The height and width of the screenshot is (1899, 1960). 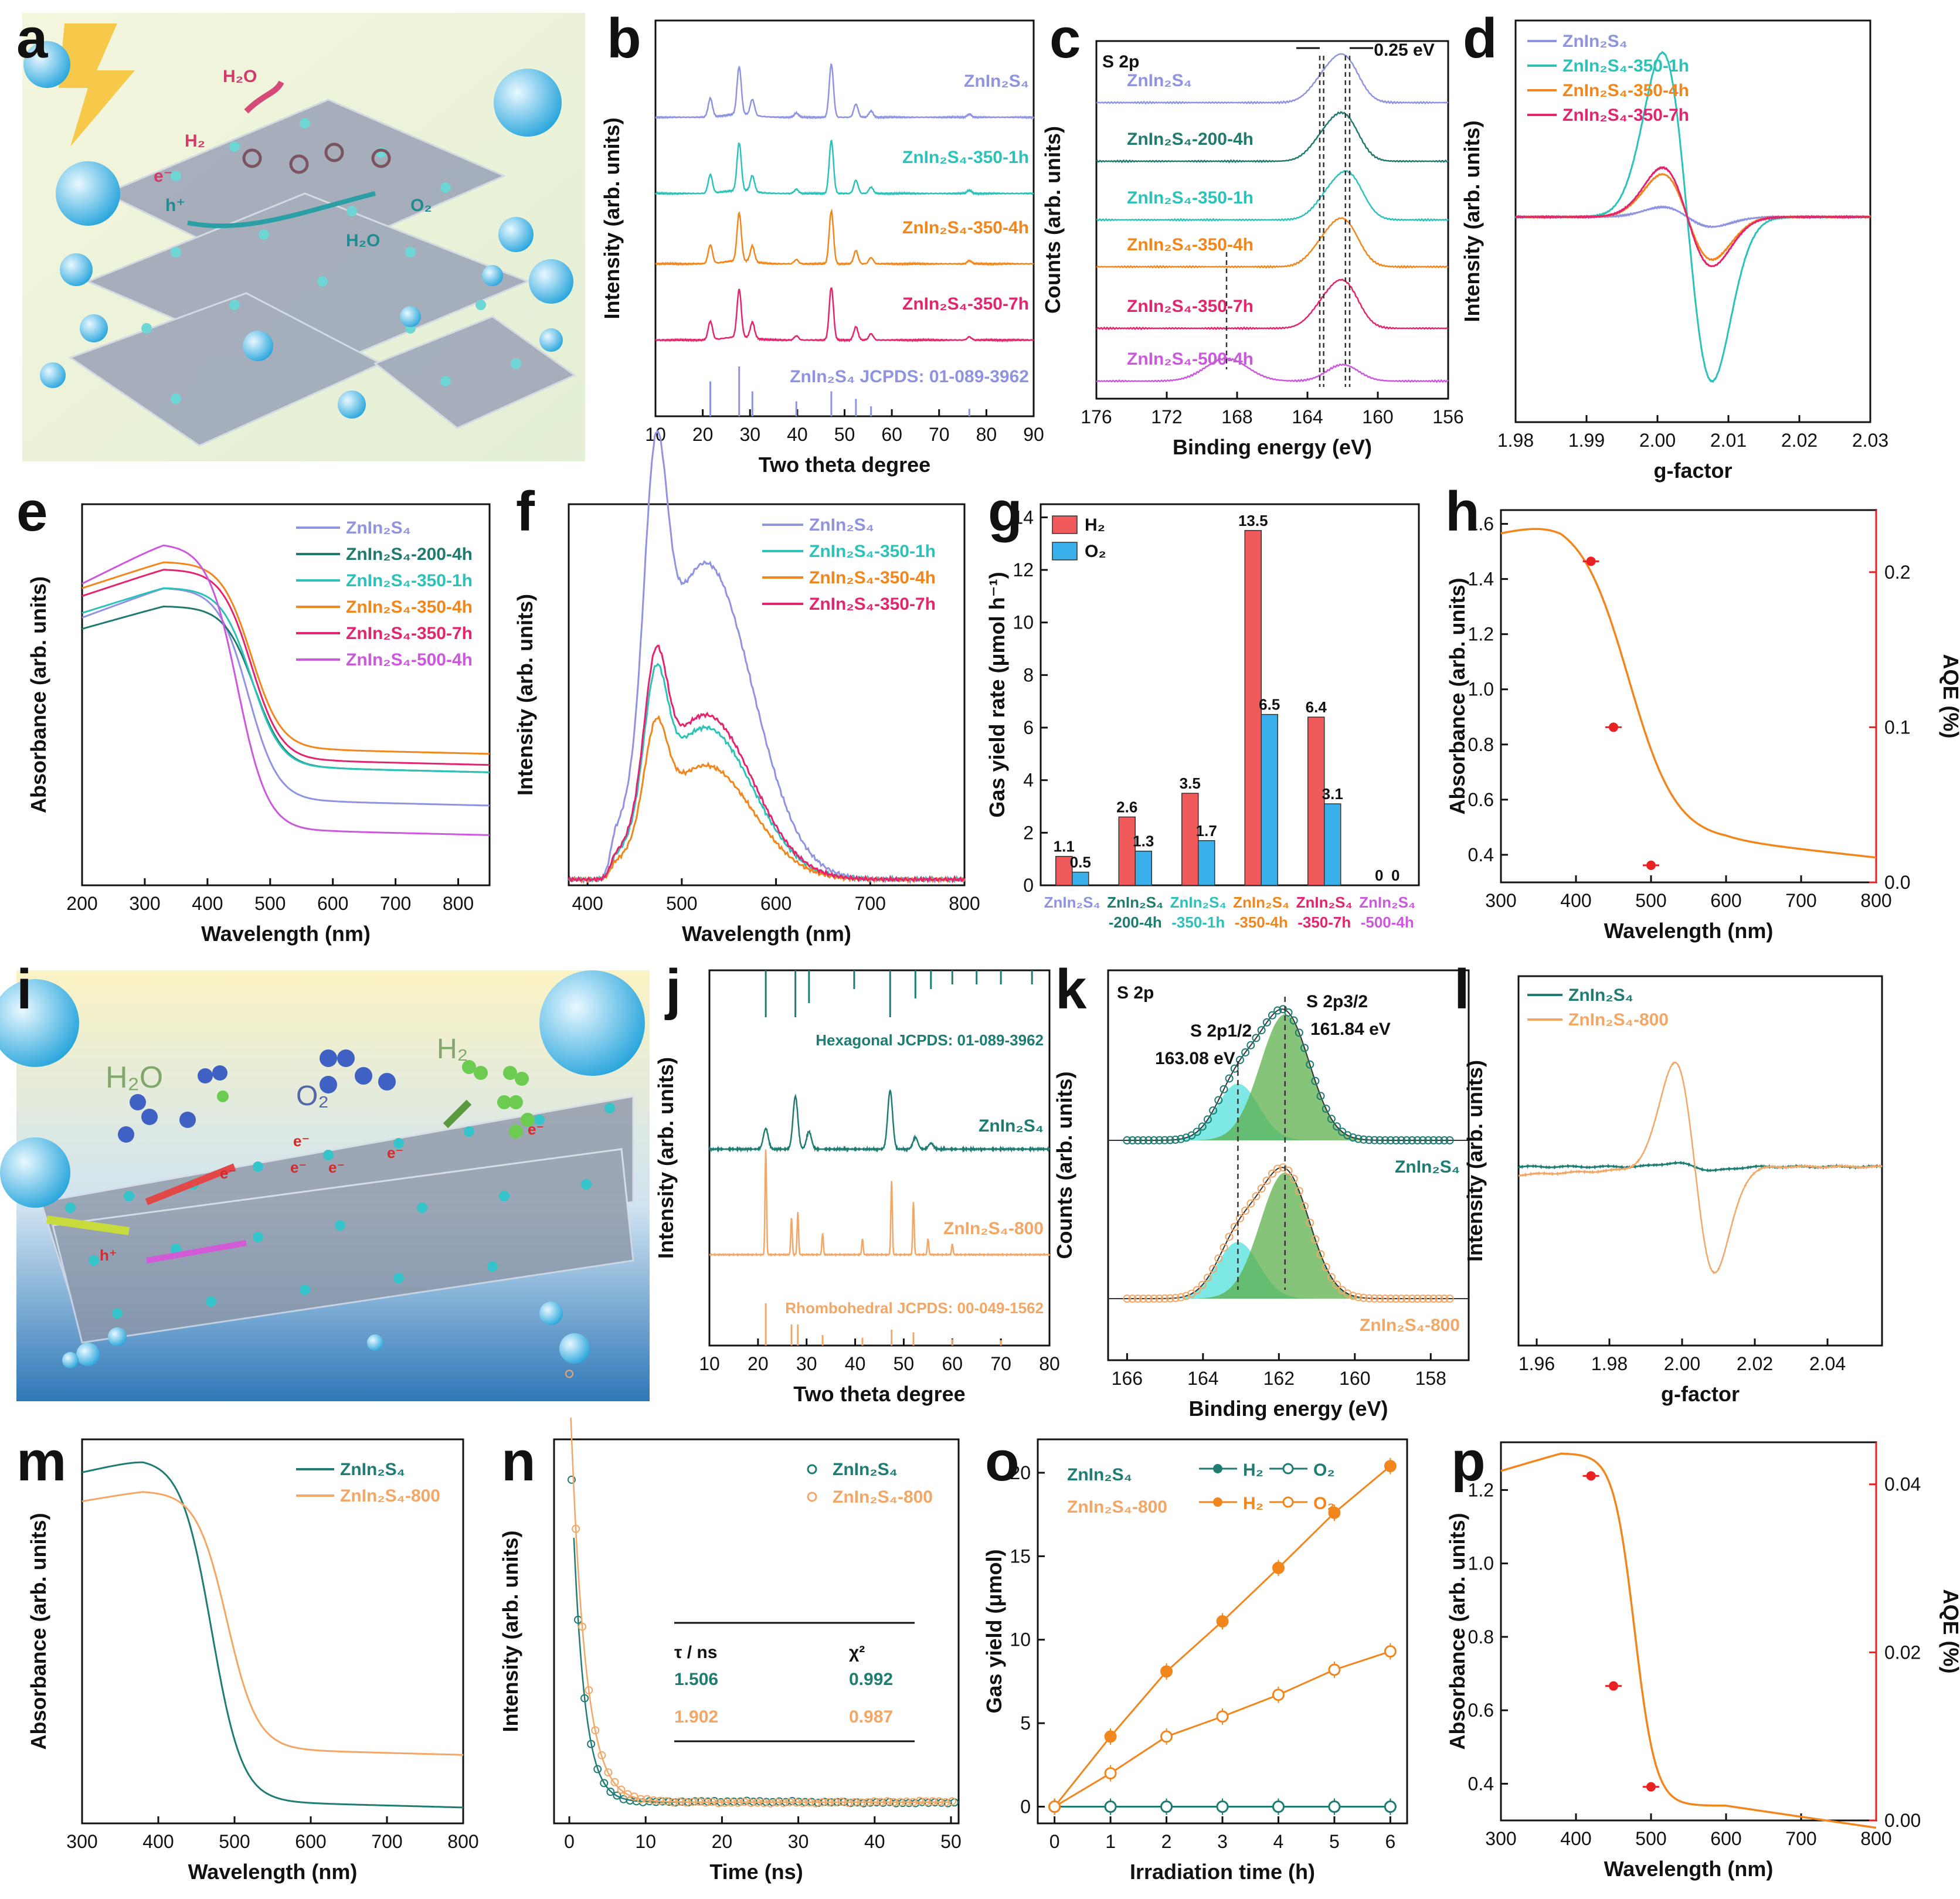 What do you see at coordinates (939, 434) in the screenshot?
I see `x-tick-label: 70` at bounding box center [939, 434].